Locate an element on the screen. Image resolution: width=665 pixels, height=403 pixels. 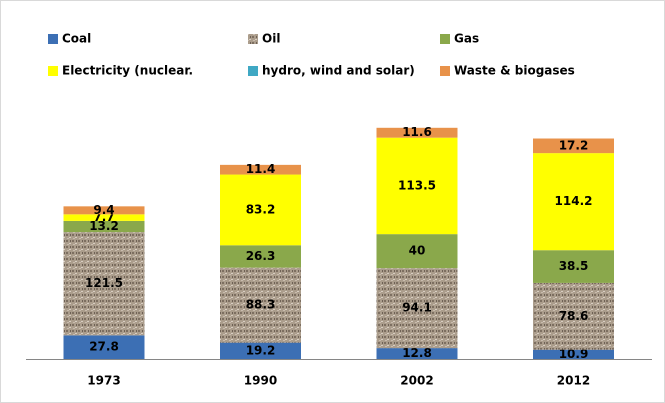
data-label: 13.2 is located at coordinates (104, 226).